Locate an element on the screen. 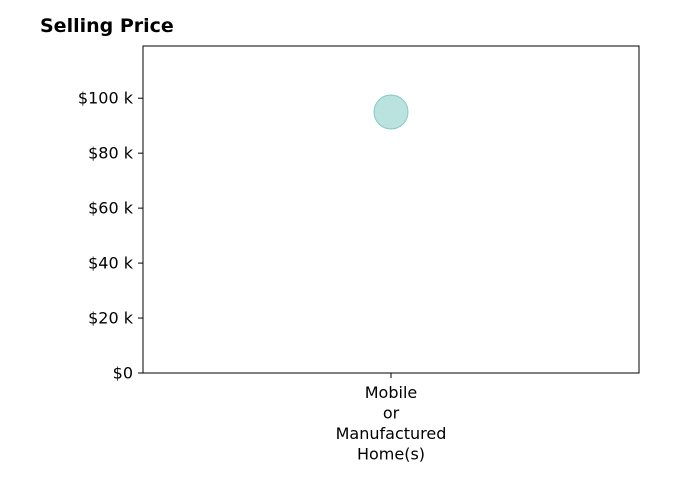 This screenshot has width=679, height=503. y-tick-label-3: $60 k is located at coordinates (111, 208).